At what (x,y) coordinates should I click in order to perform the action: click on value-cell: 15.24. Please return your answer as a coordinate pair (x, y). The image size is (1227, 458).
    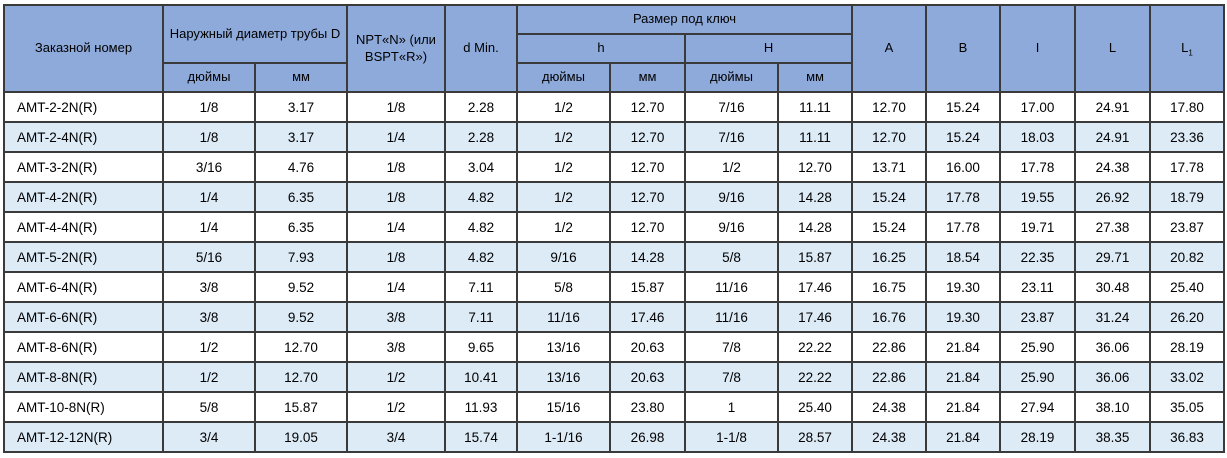
    Looking at the image, I should click on (889, 197).